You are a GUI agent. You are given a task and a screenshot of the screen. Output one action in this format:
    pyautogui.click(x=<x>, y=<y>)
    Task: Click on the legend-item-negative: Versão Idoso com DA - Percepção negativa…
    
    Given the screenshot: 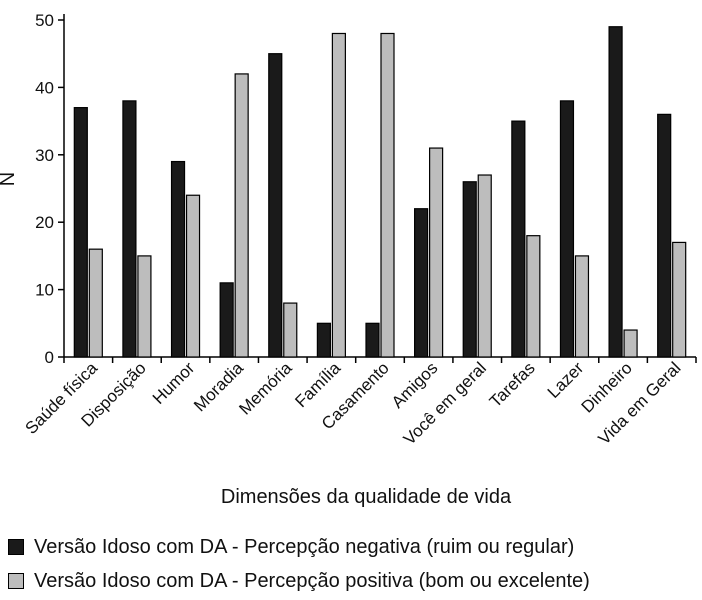 What is the action you would take?
    pyautogui.click(x=299, y=547)
    